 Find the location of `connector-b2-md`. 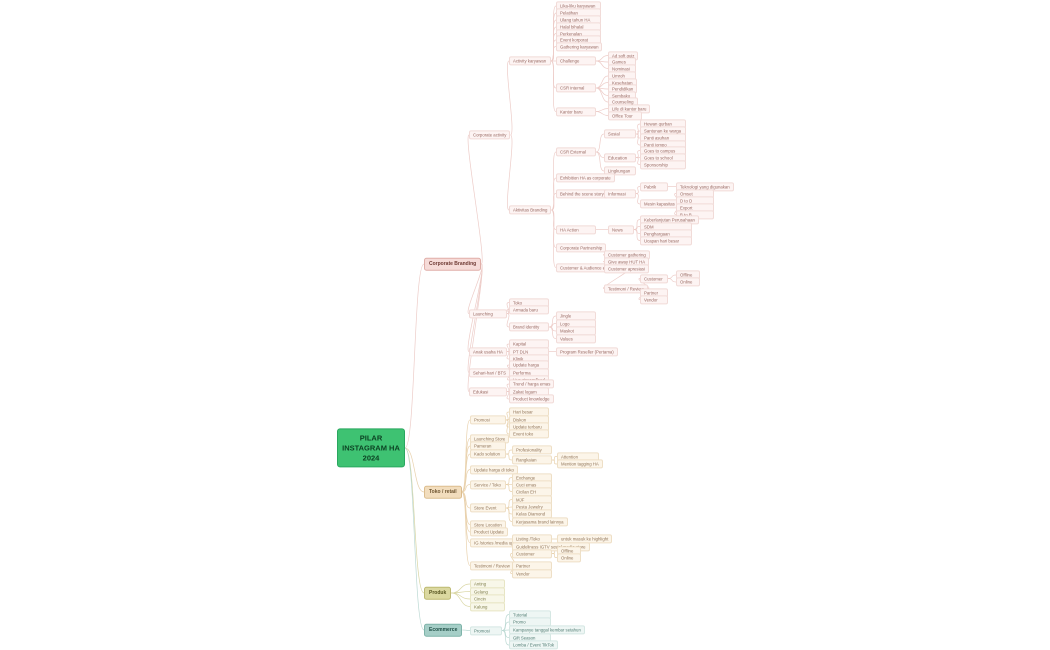

connector-b2-md is located at coordinates (466, 517).